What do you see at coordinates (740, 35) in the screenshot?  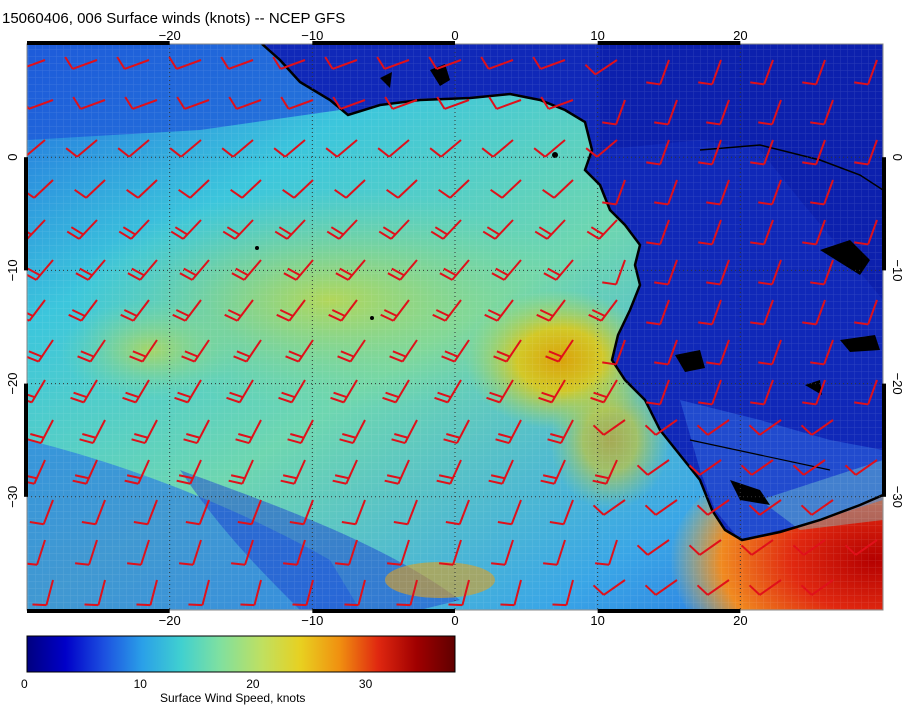 I see `lon-tick-label-top: 20` at bounding box center [740, 35].